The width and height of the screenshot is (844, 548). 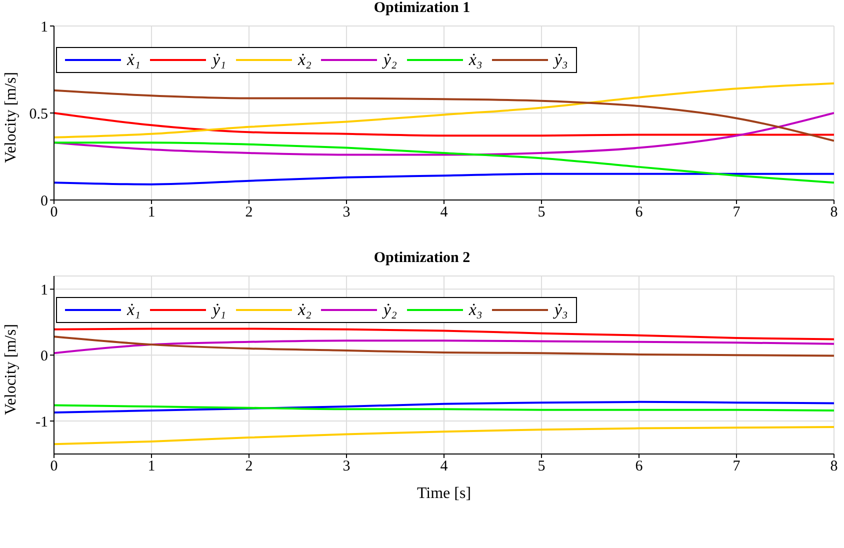 What do you see at coordinates (444, 493) in the screenshot?
I see `x-axis-title: Time [s]` at bounding box center [444, 493].